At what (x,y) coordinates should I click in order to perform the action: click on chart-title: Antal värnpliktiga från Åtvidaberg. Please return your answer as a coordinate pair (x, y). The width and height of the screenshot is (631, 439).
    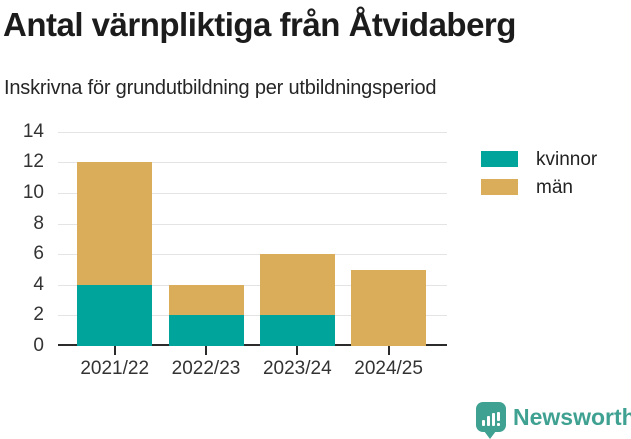
    Looking at the image, I should click on (259, 24).